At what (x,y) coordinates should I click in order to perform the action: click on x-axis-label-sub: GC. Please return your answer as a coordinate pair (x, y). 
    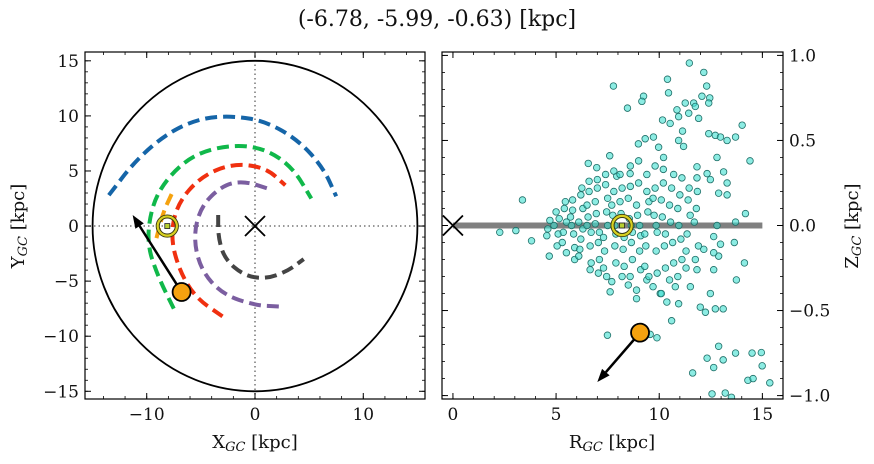
    Looking at the image, I should click on (235, 447).